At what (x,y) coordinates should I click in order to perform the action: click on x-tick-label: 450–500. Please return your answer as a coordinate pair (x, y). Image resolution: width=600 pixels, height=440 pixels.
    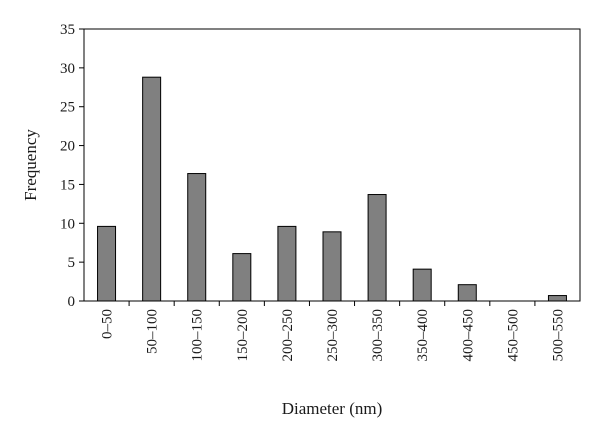
    Looking at the image, I should click on (513, 335).